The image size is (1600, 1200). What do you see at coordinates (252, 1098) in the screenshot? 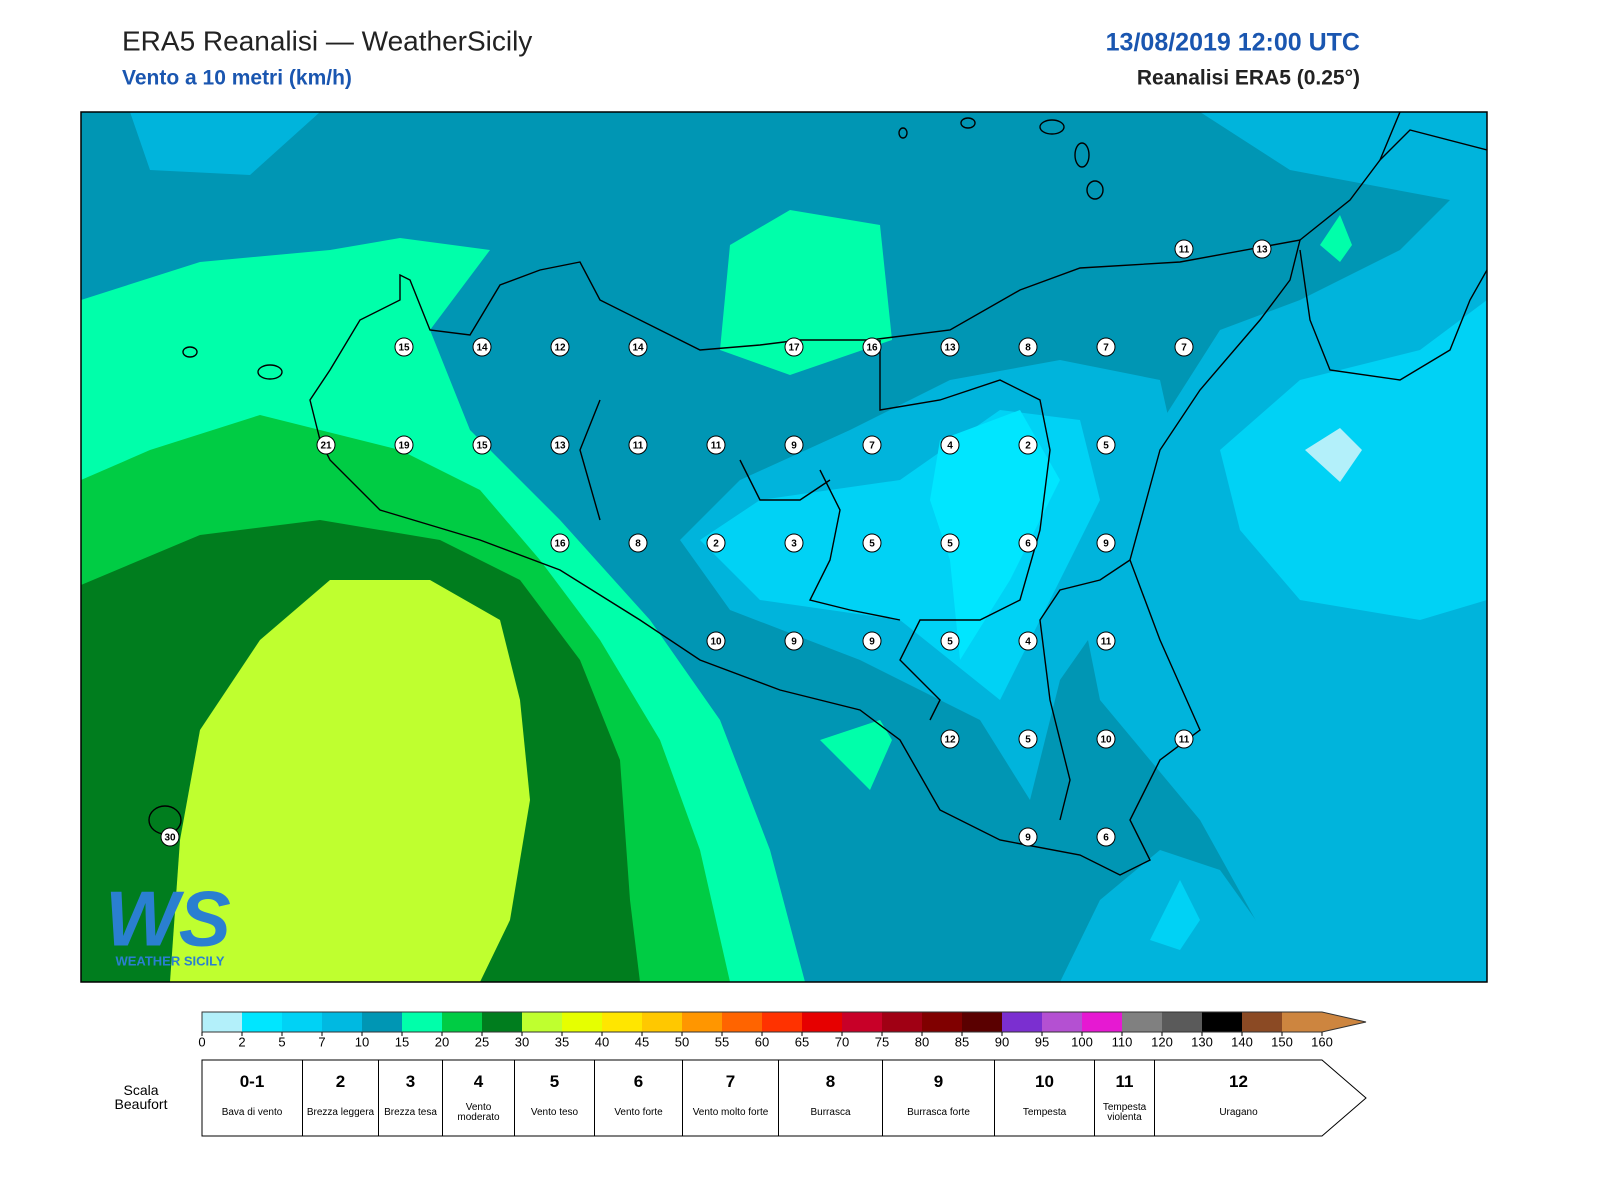
I see `beaufort-cell: 0-1 Bava di vento` at bounding box center [252, 1098].